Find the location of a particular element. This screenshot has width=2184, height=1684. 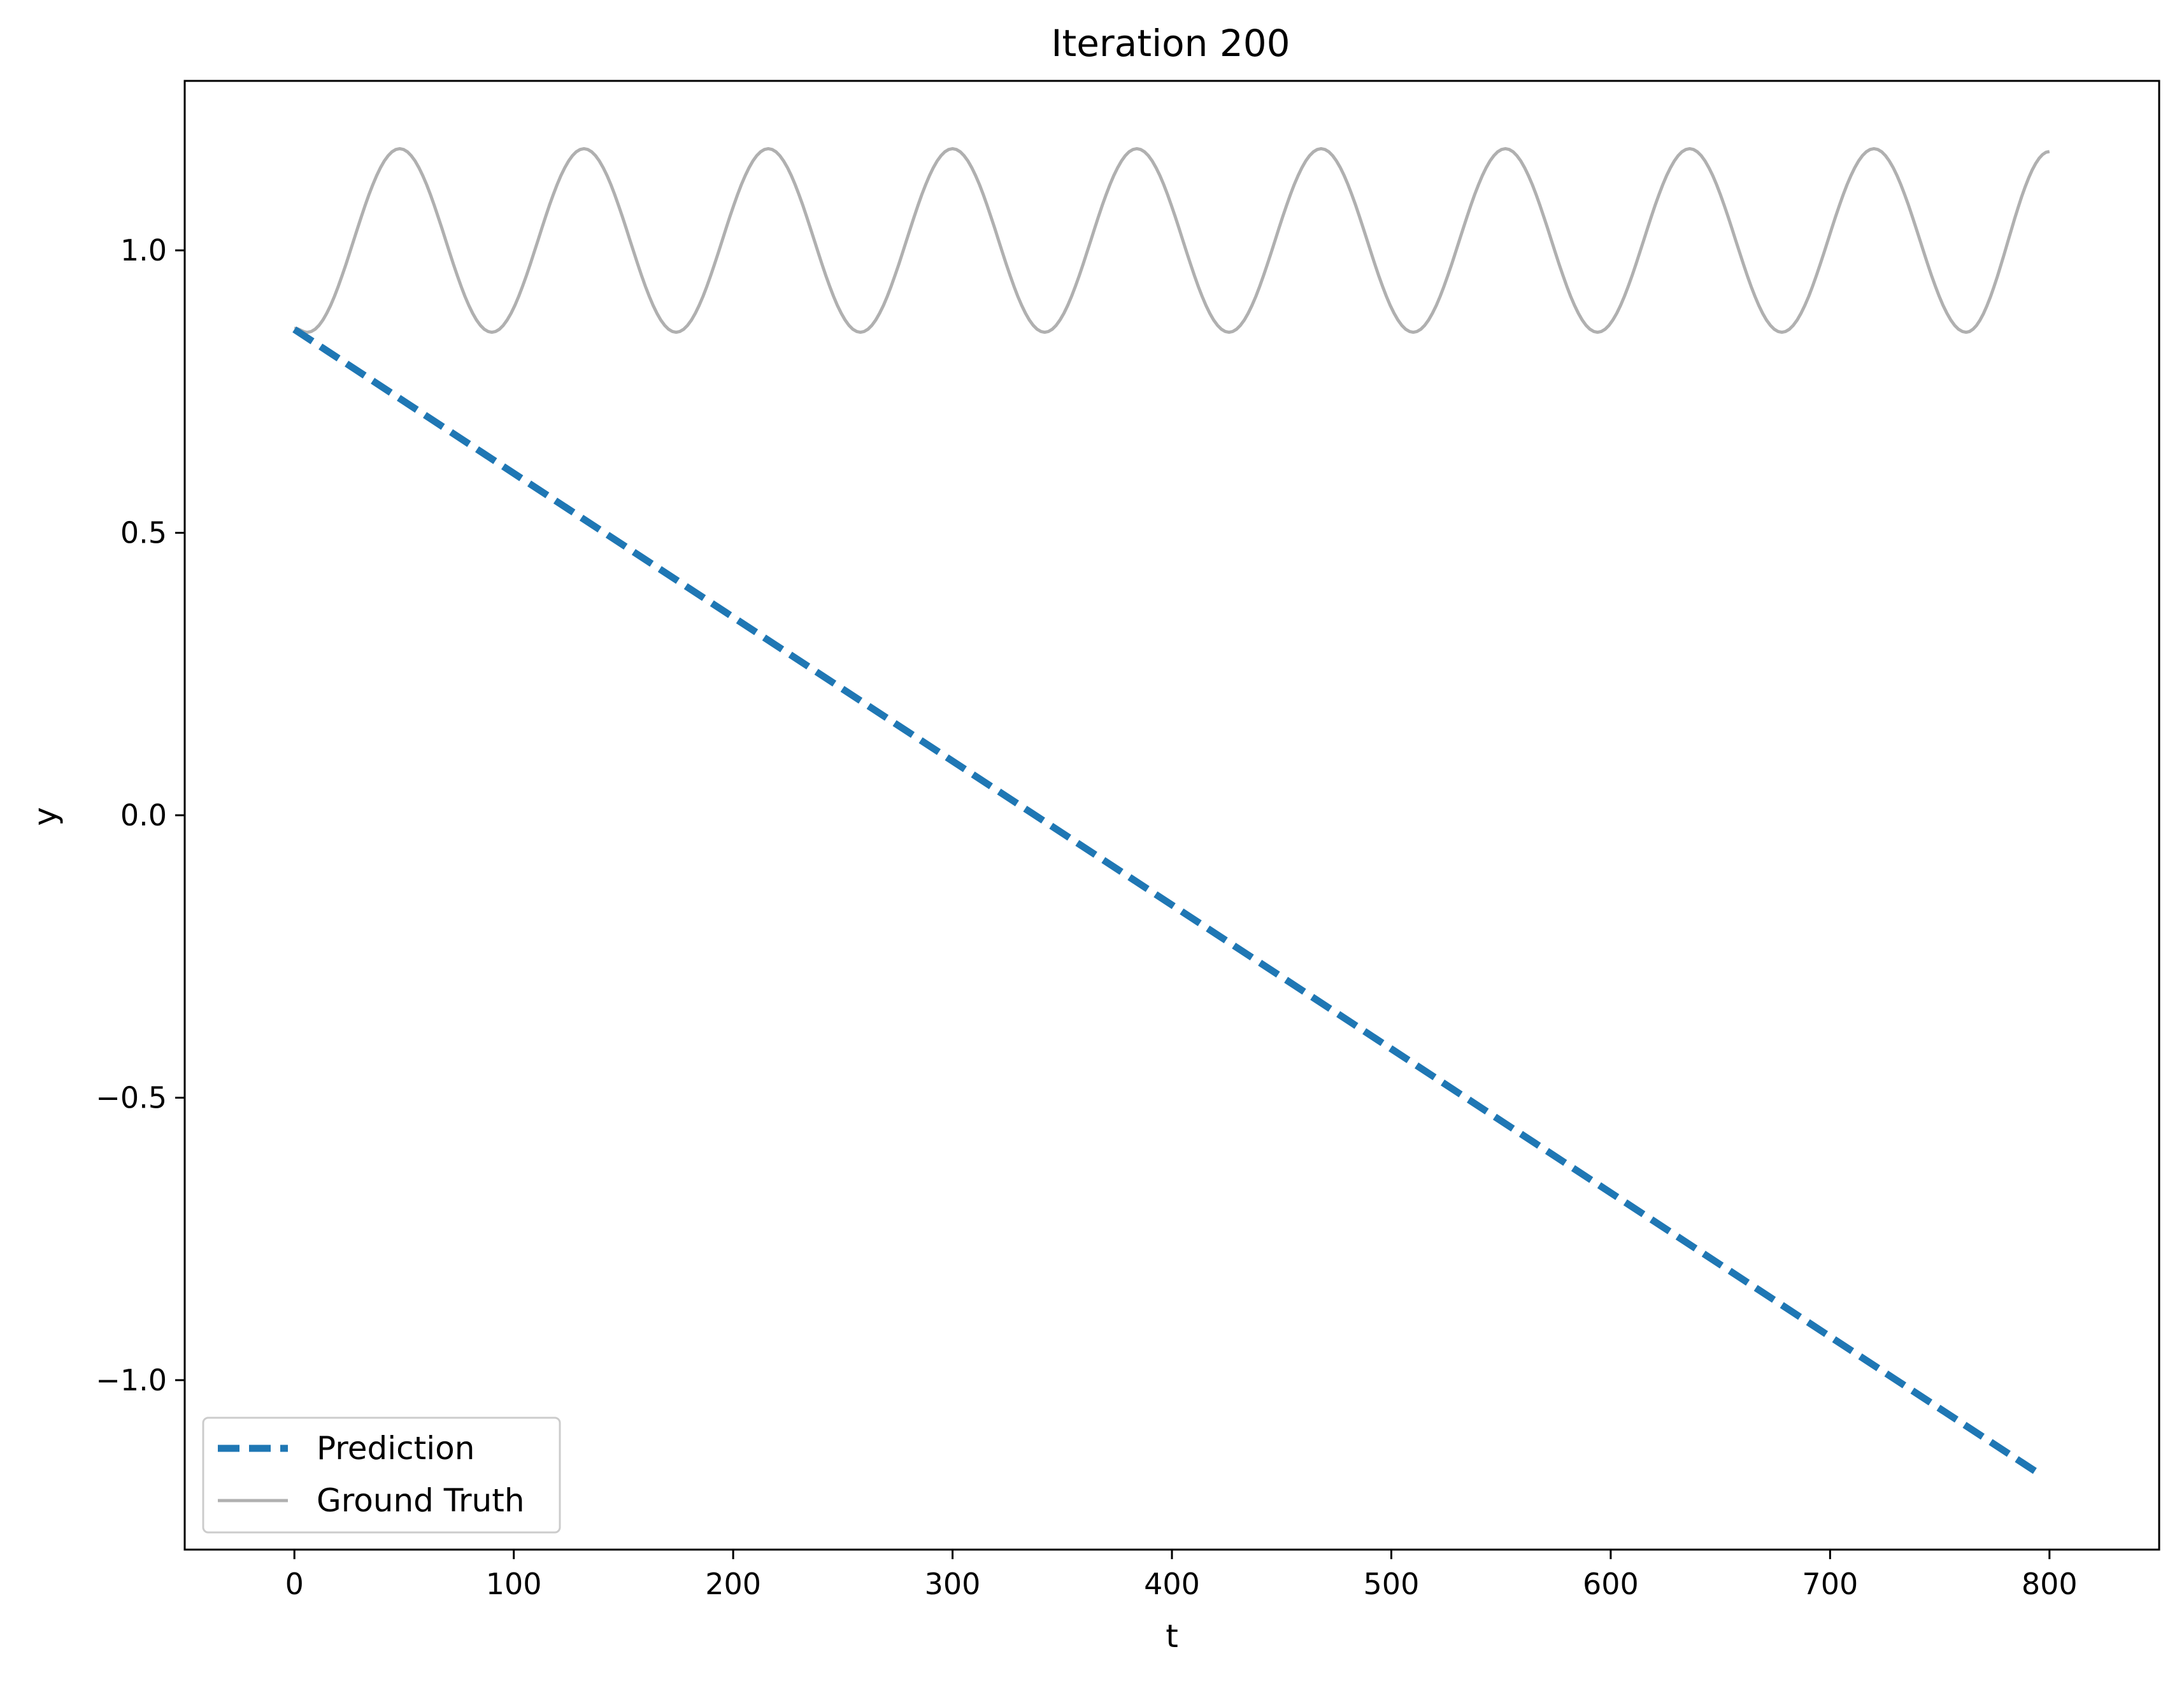

x-axis-label: t is located at coordinates (1172, 1636).